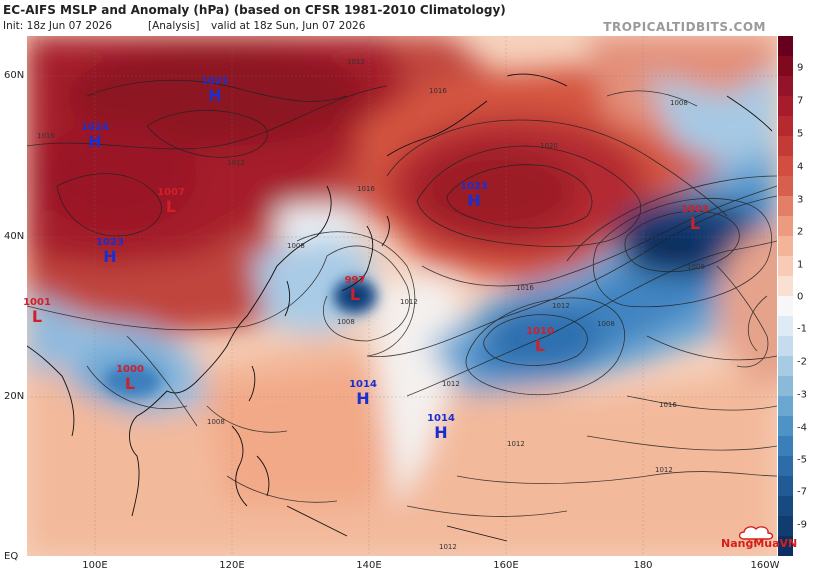 This screenshot has height=573, width=819. I want to click on colorbar-label: -3, so click(802, 395).